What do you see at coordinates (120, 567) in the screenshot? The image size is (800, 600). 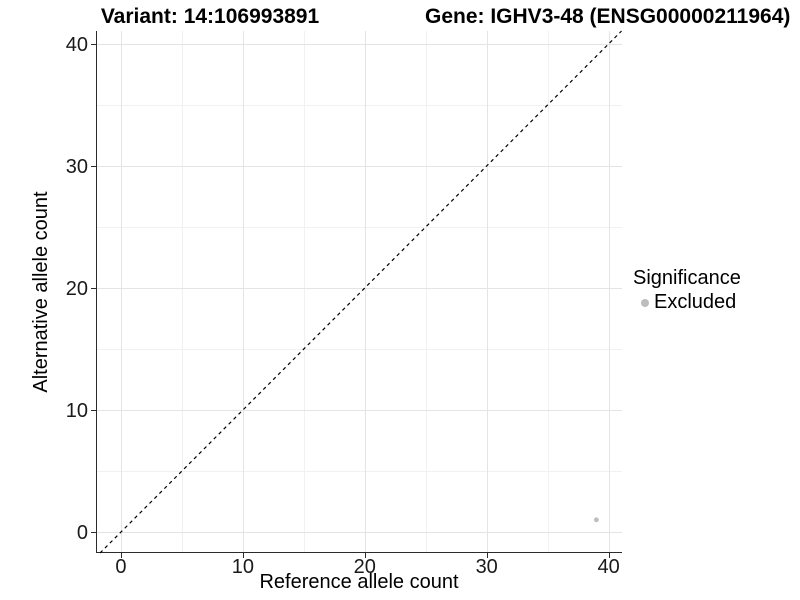 I see `x-tick-label: 0` at bounding box center [120, 567].